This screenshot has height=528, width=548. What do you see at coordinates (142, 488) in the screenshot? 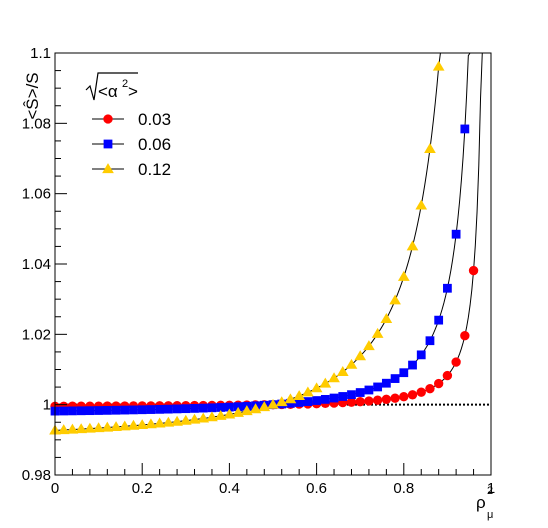
I see `x-tick-label: 0.2` at bounding box center [142, 488].